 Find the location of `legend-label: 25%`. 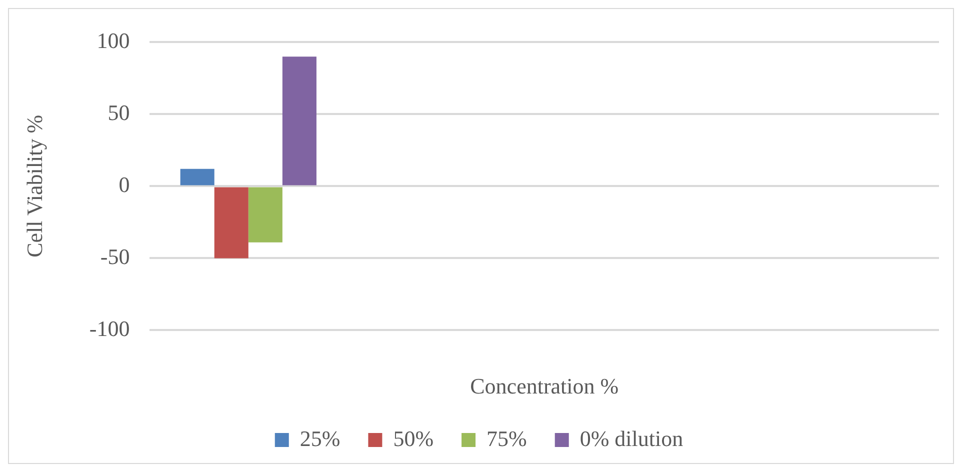

legend-label: 25% is located at coordinates (320, 438).